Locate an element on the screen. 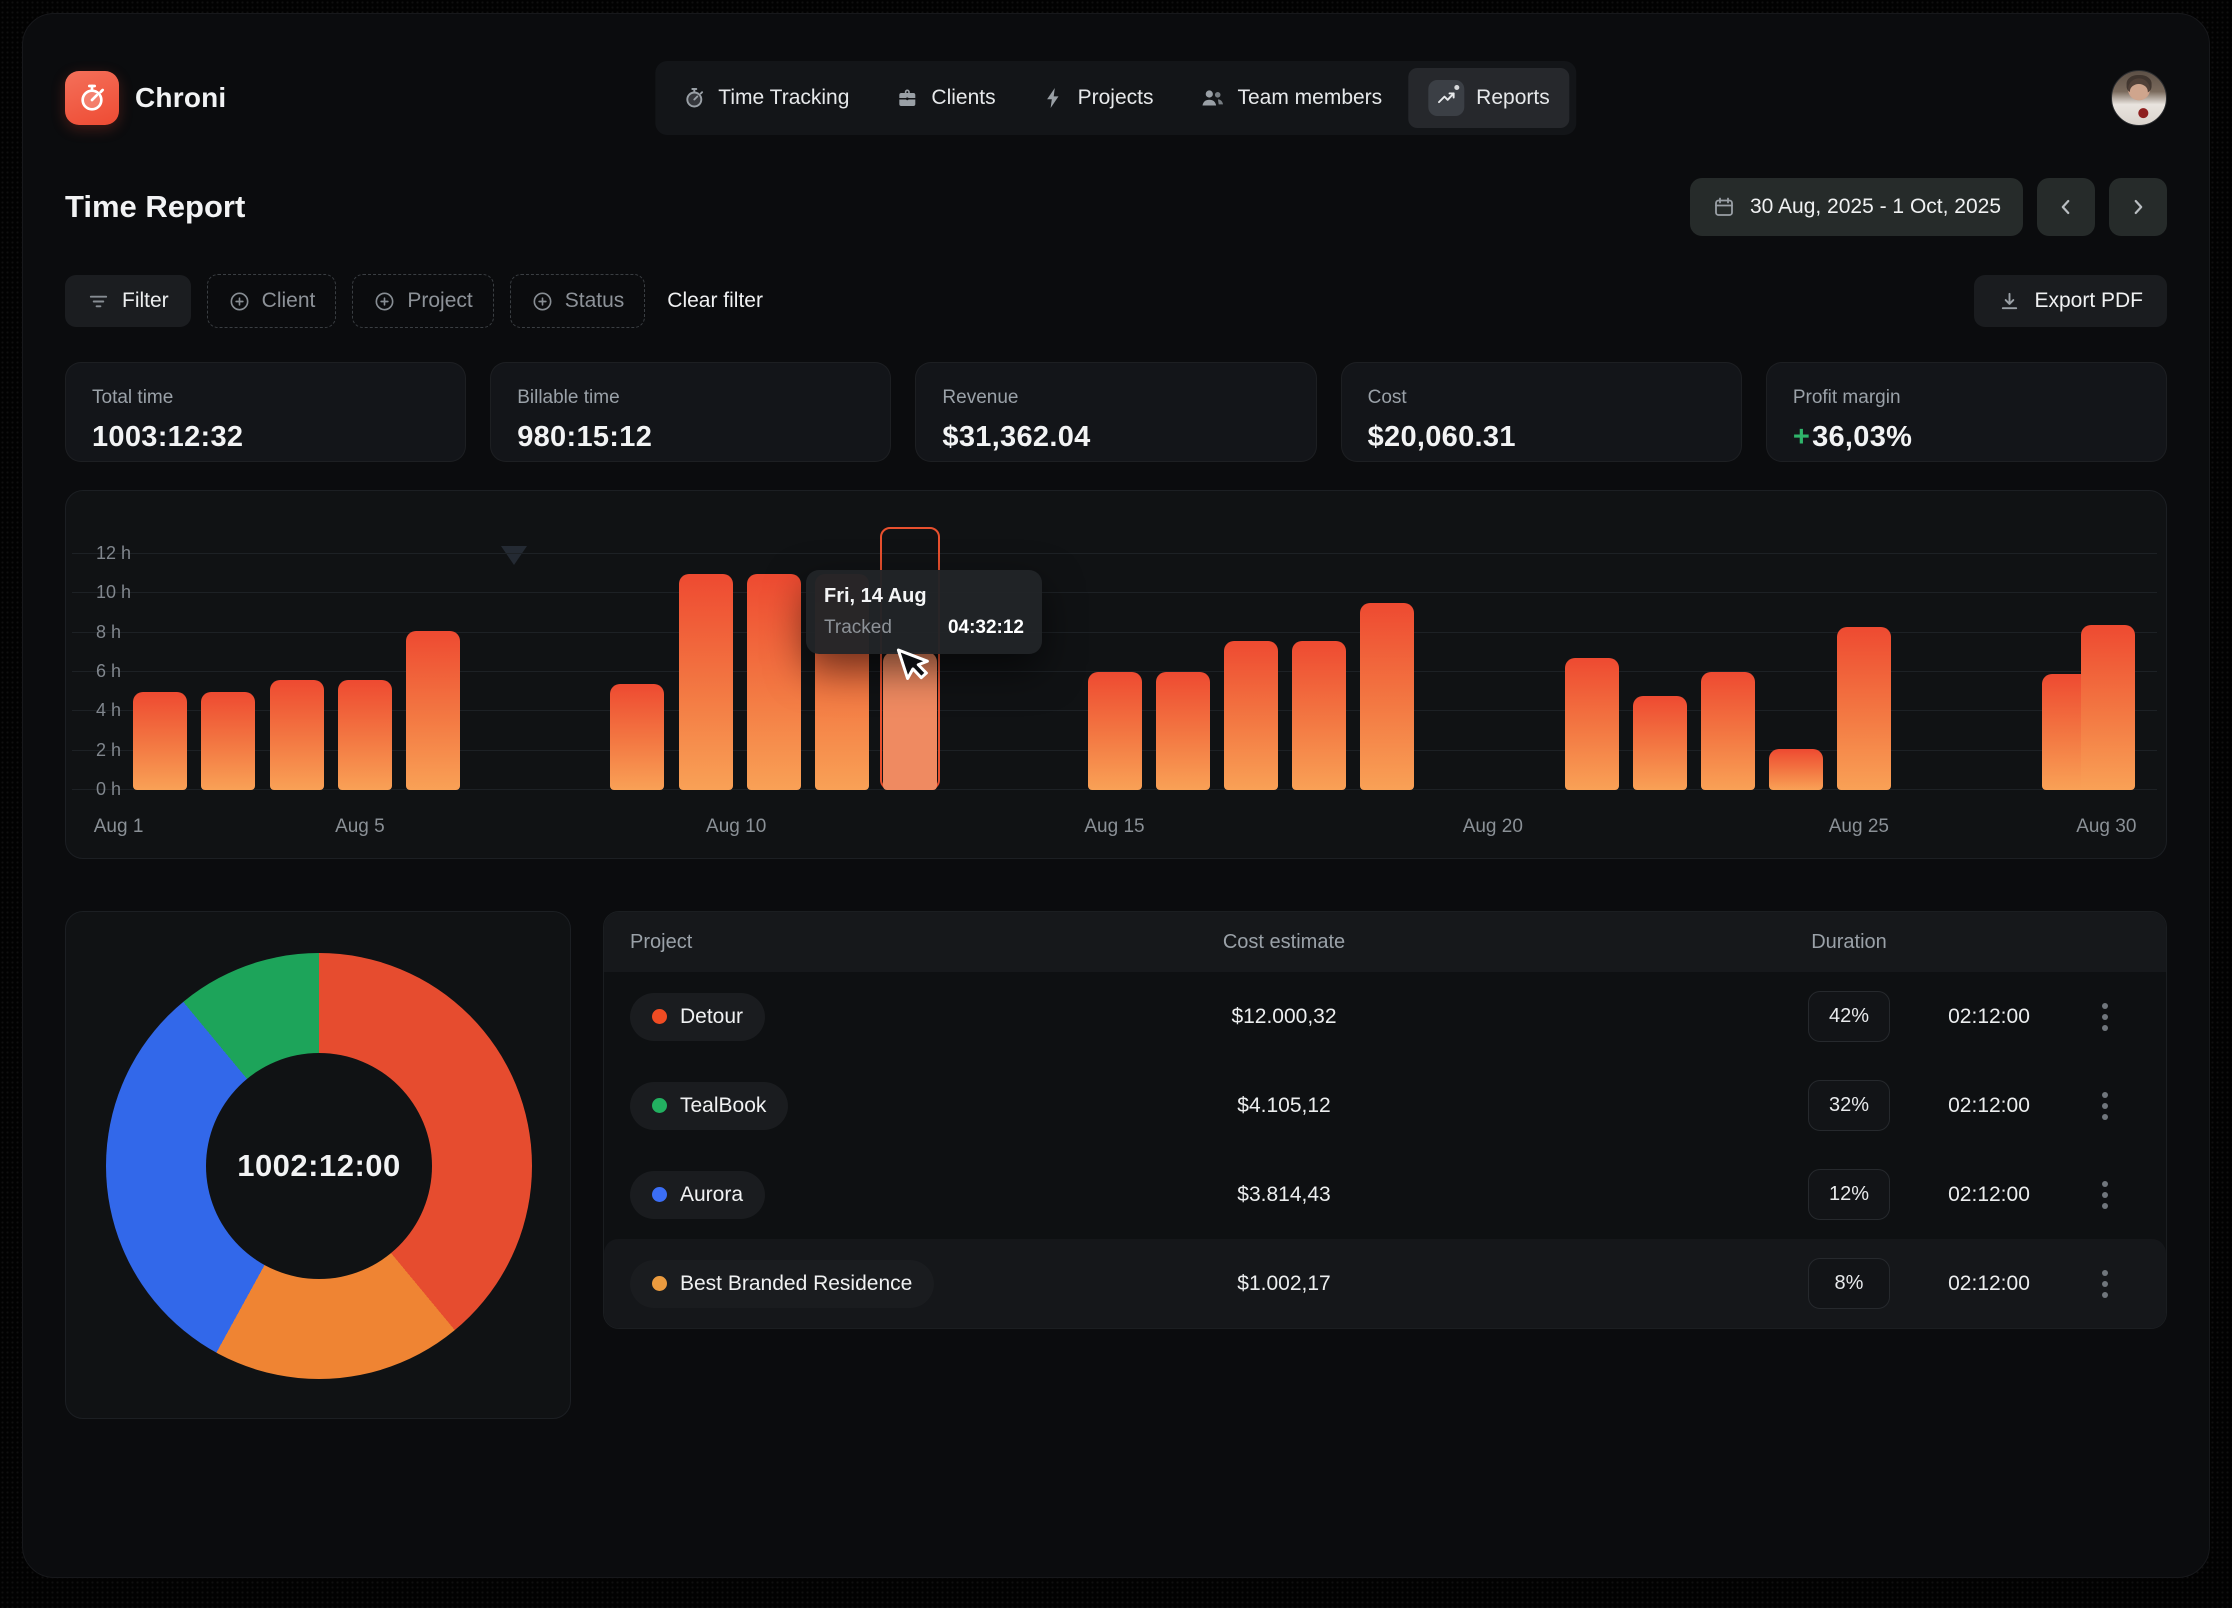  briefcase-icon is located at coordinates (907, 98).